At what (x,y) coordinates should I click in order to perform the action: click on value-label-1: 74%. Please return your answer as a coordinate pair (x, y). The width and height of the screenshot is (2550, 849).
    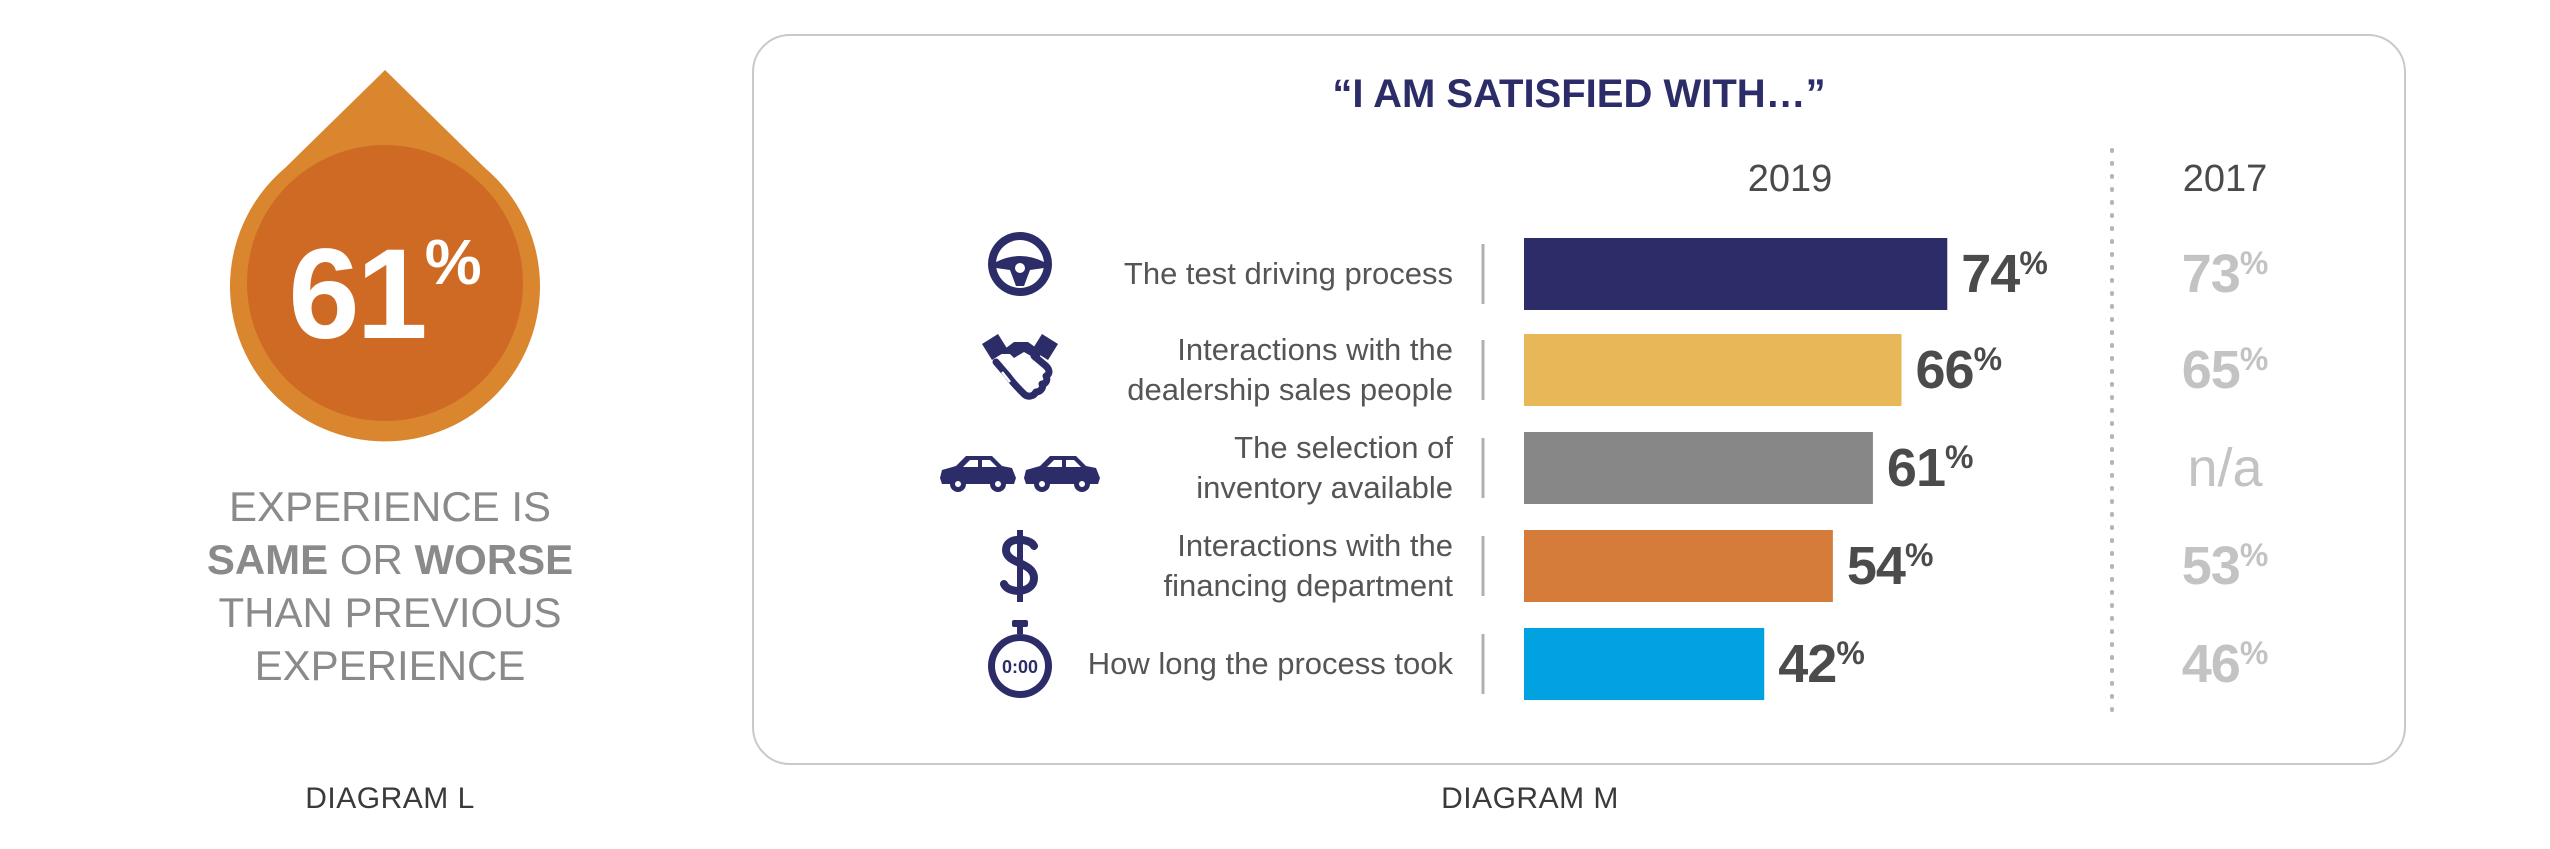
    Looking at the image, I should click on (2004, 274).